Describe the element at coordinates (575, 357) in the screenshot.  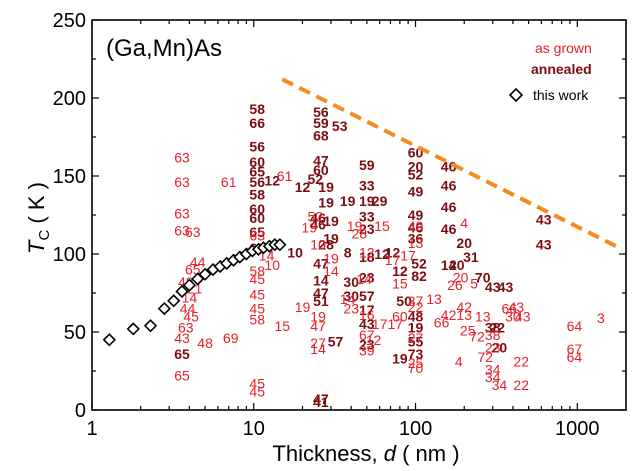
I see `as-grown-point-label: 64` at that location.